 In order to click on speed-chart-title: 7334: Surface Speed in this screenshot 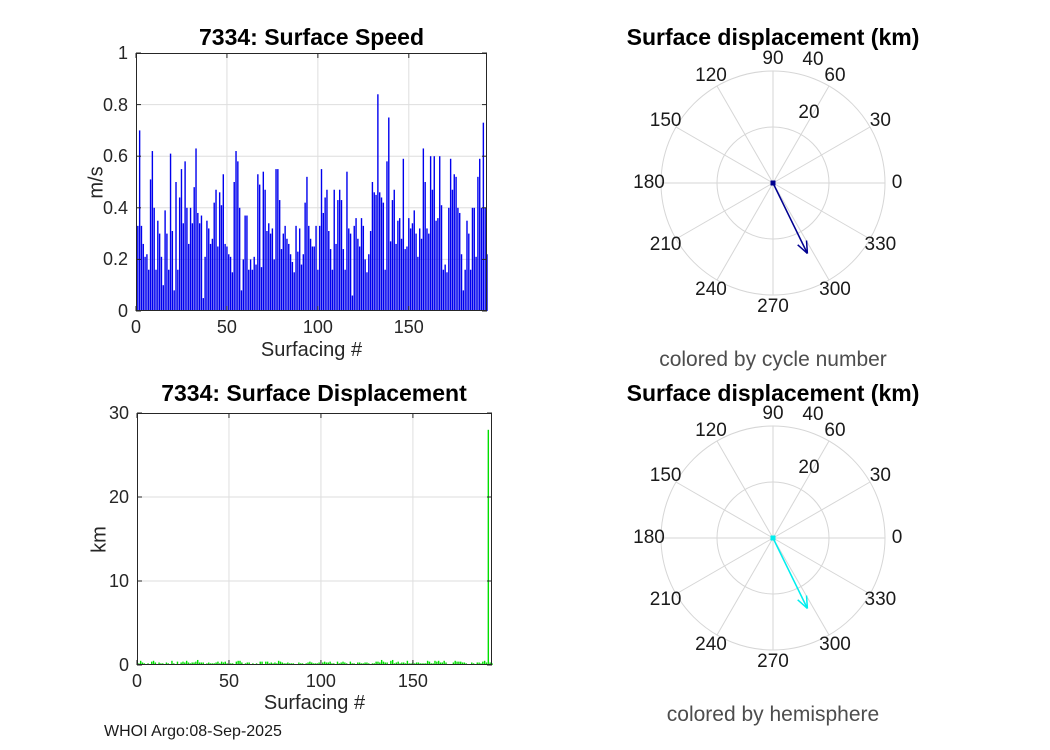, I will do `click(311, 37)`.